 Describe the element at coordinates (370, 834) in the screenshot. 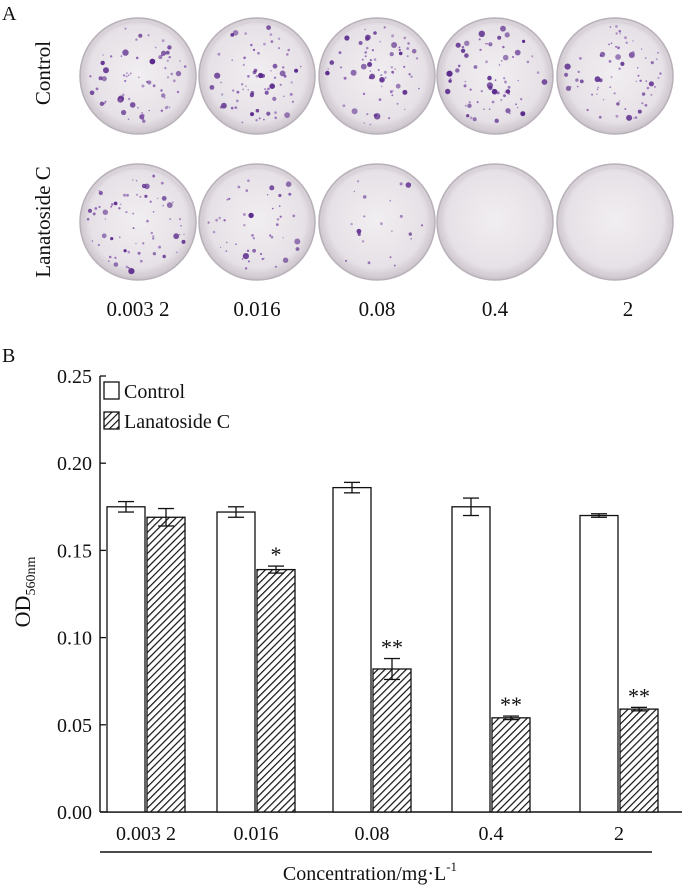

I see `x-tick-labels: 0.003 2 0.016 0.08 0.4 2` at that location.